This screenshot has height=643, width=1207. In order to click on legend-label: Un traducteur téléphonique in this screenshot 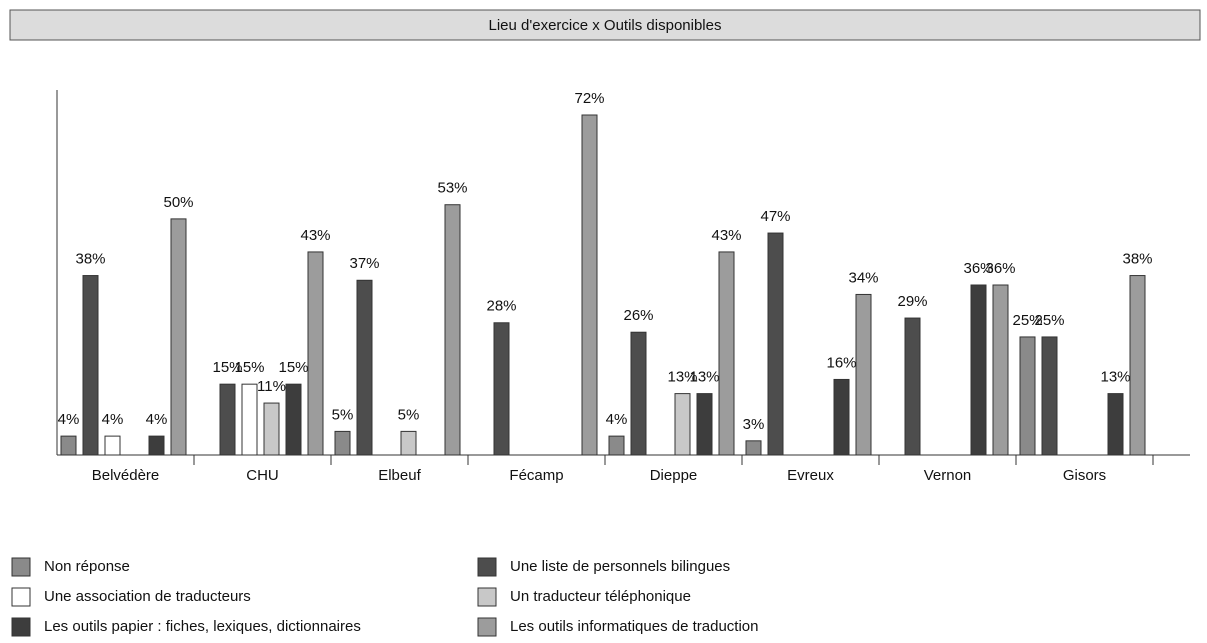, I will do `click(600, 596)`.